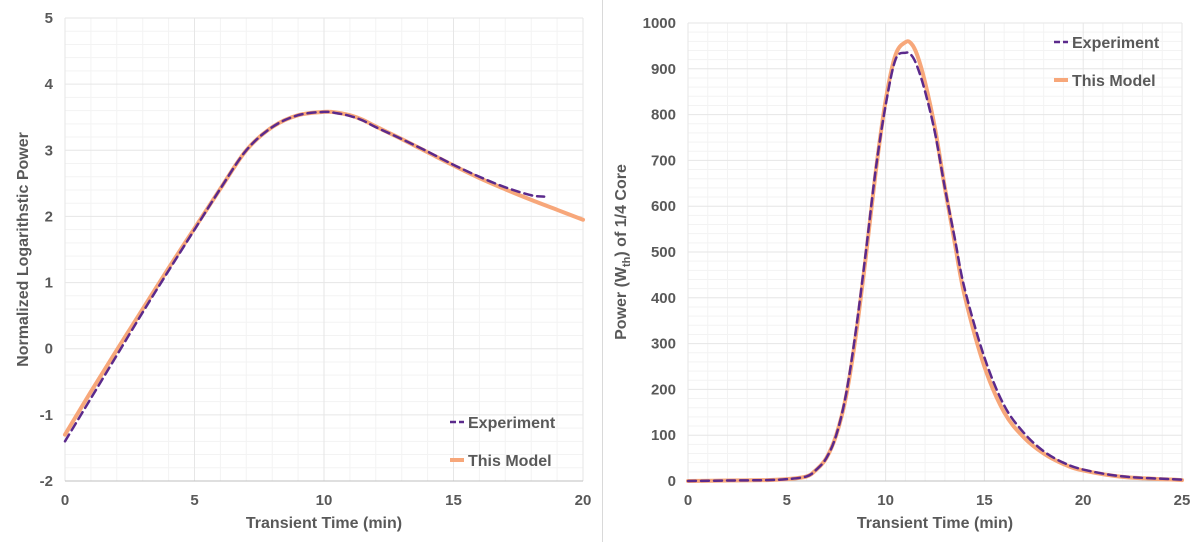 This screenshot has height=542, width=1200. Describe the element at coordinates (1182, 500) in the screenshot. I see `x-tick-label: 25` at that location.